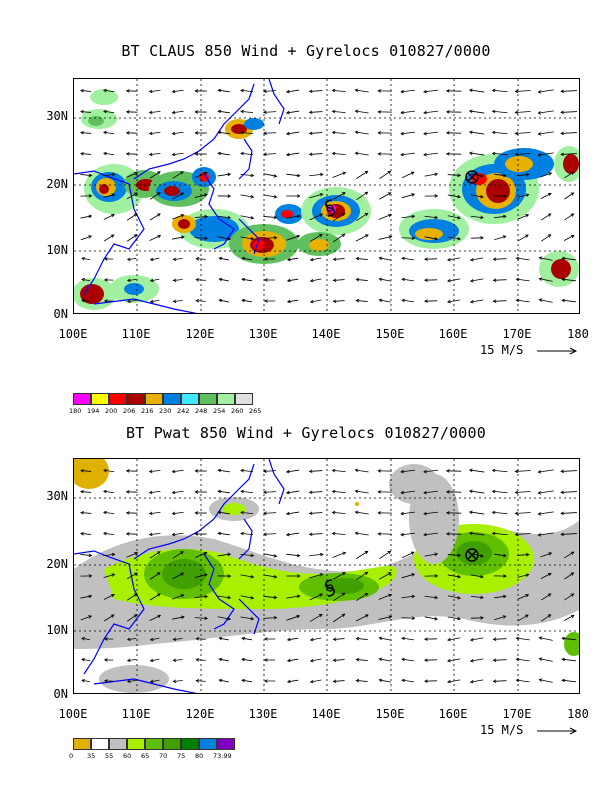 Image resolution: width=612 pixels, height=792 pixels. I want to click on colorbar-label: 75, so click(181, 756).